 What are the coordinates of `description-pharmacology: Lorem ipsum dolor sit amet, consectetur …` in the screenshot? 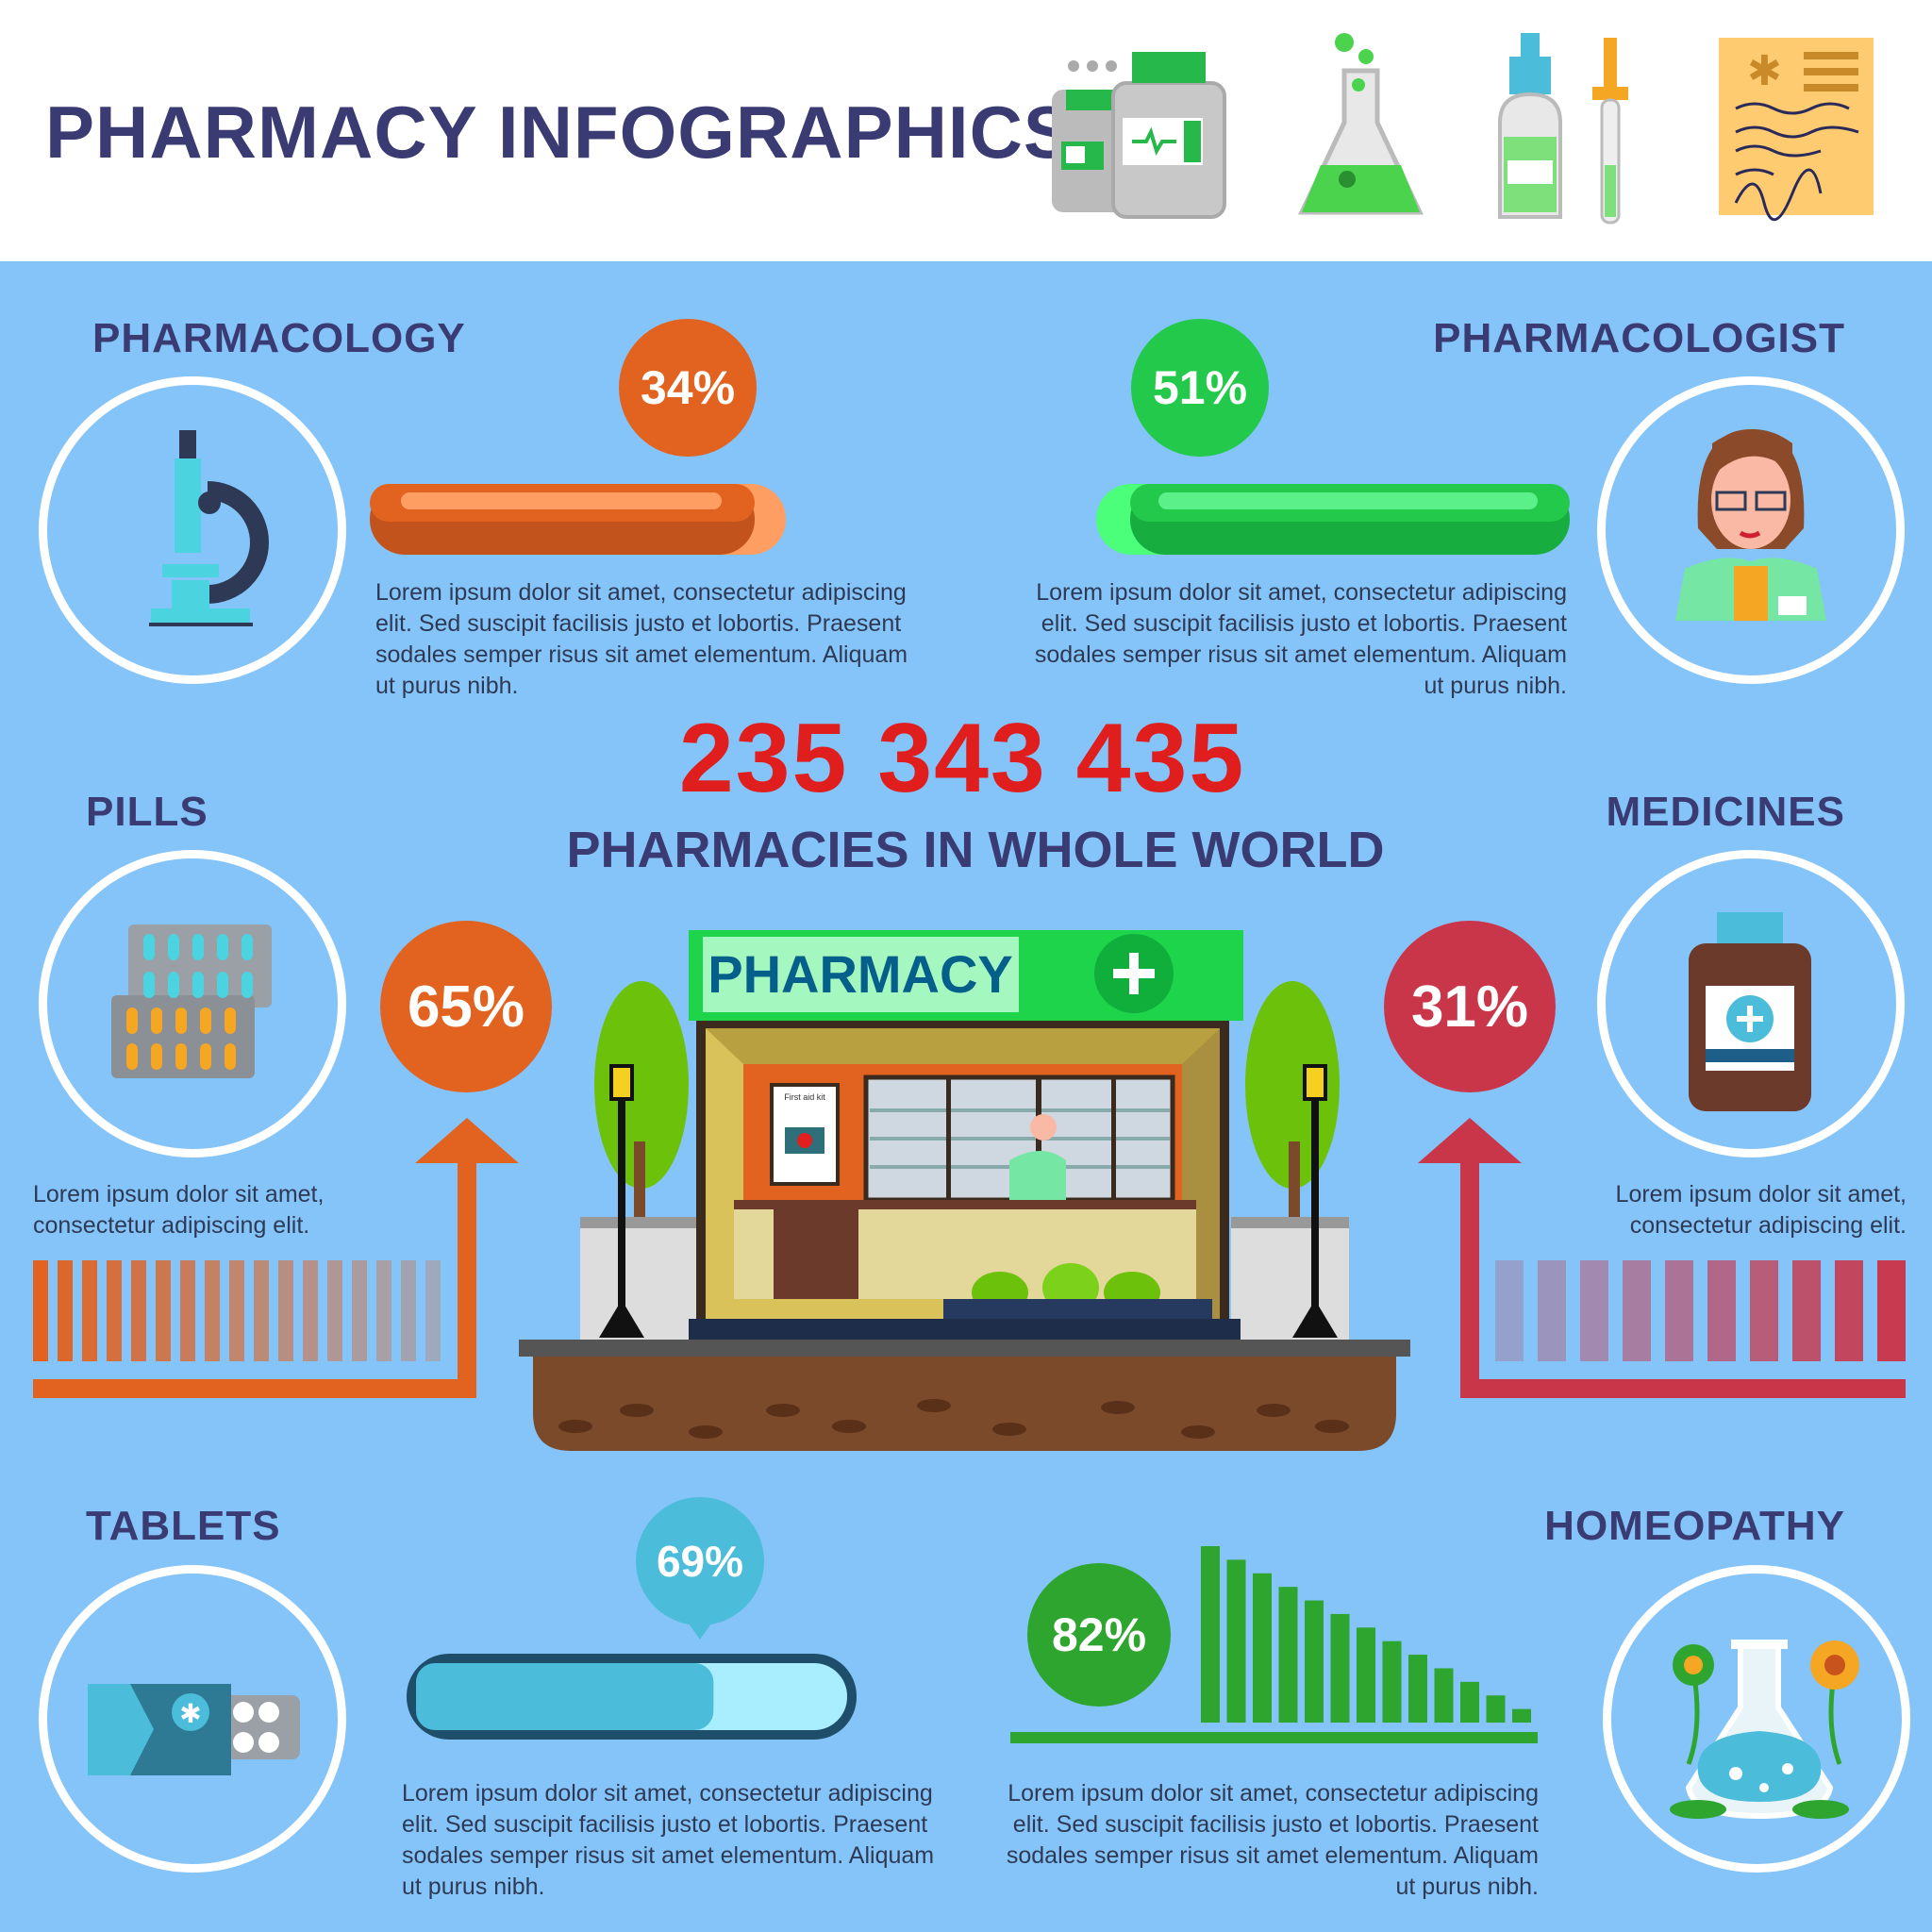 It's located at (642, 639).